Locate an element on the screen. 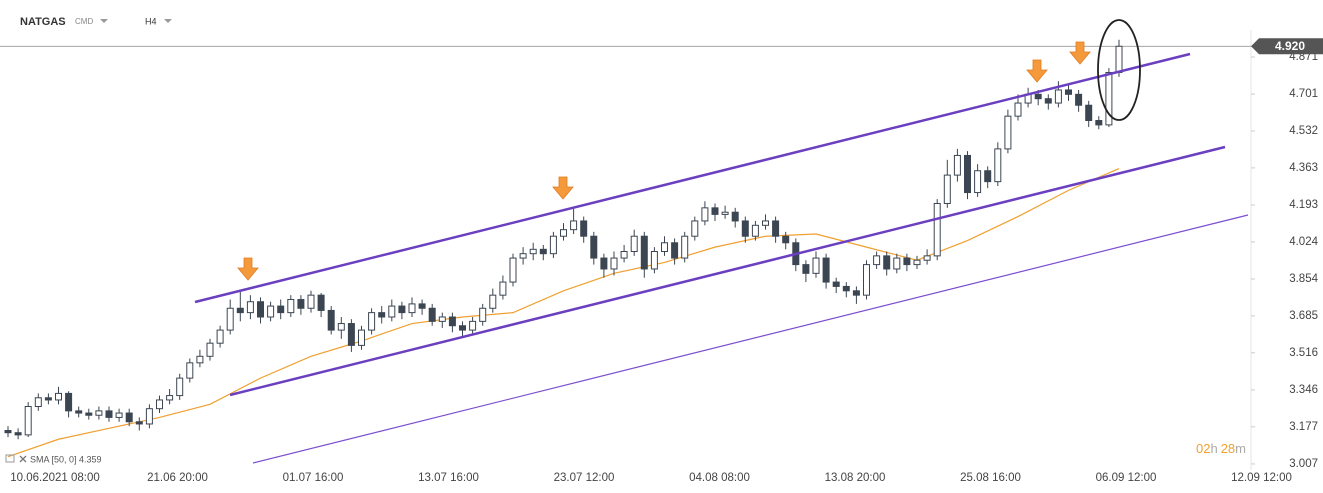  y-tick-label: 4.024 is located at coordinates (1303, 242).